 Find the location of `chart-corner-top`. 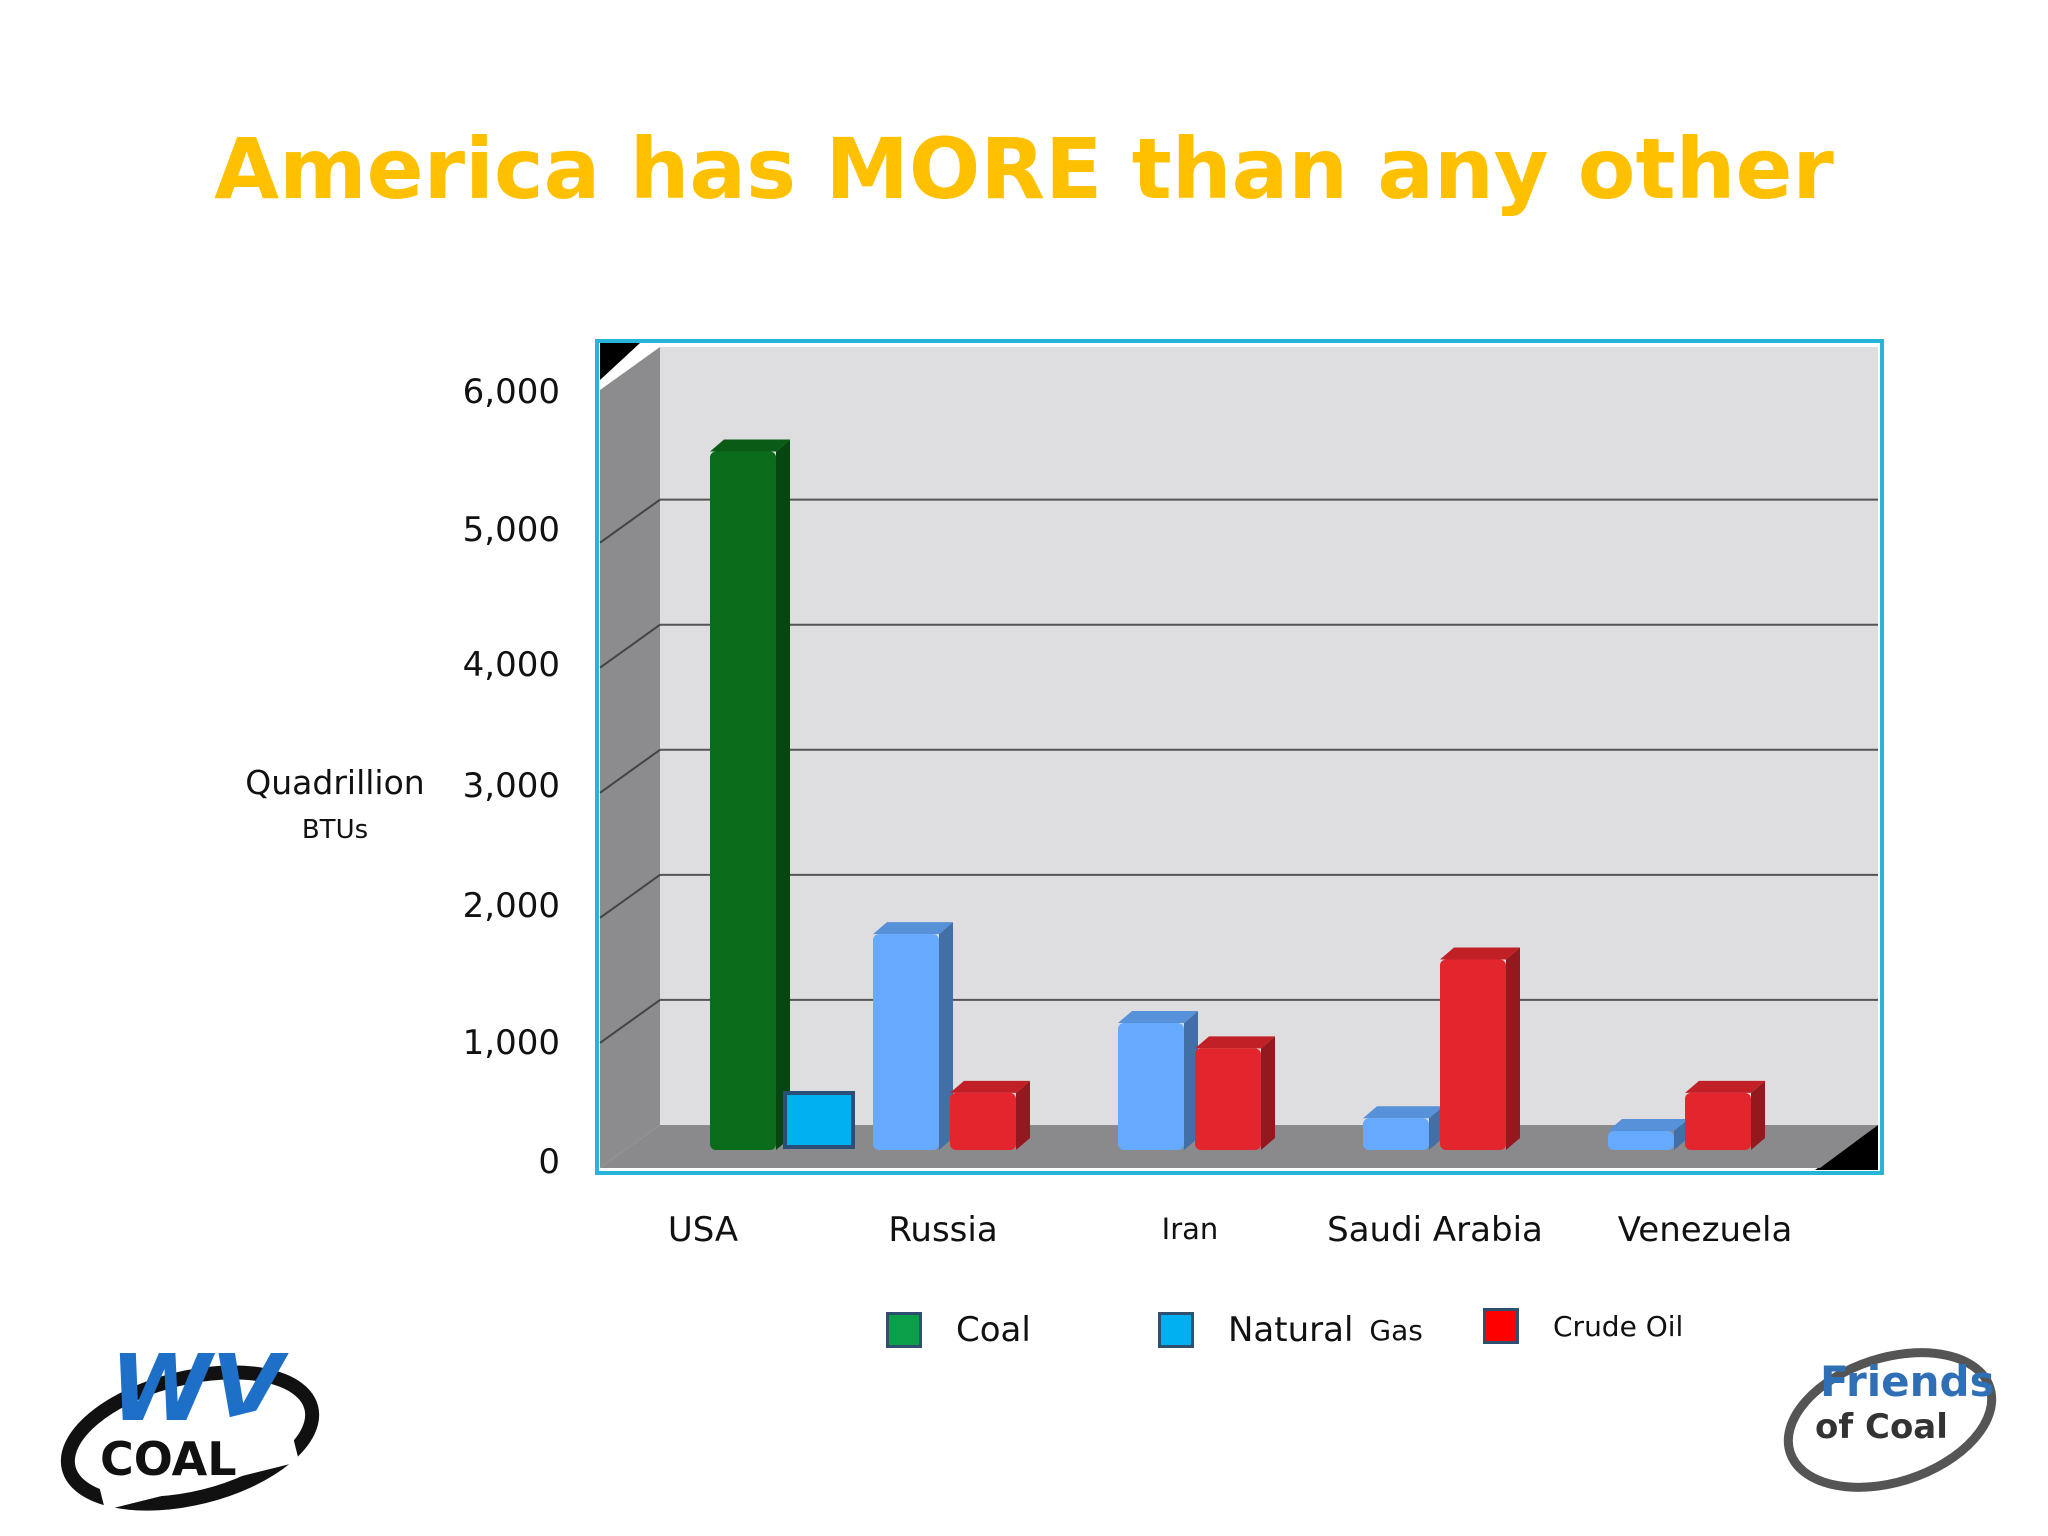

chart-corner-top is located at coordinates (620, 361).